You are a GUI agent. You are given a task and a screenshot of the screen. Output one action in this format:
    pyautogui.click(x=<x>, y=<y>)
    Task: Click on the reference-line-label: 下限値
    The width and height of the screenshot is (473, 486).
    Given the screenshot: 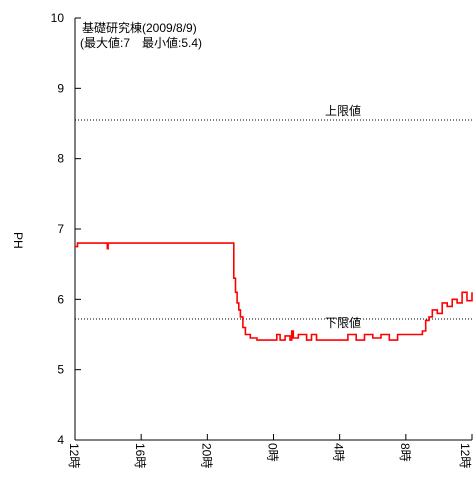 What is the action you would take?
    pyautogui.click(x=343, y=322)
    